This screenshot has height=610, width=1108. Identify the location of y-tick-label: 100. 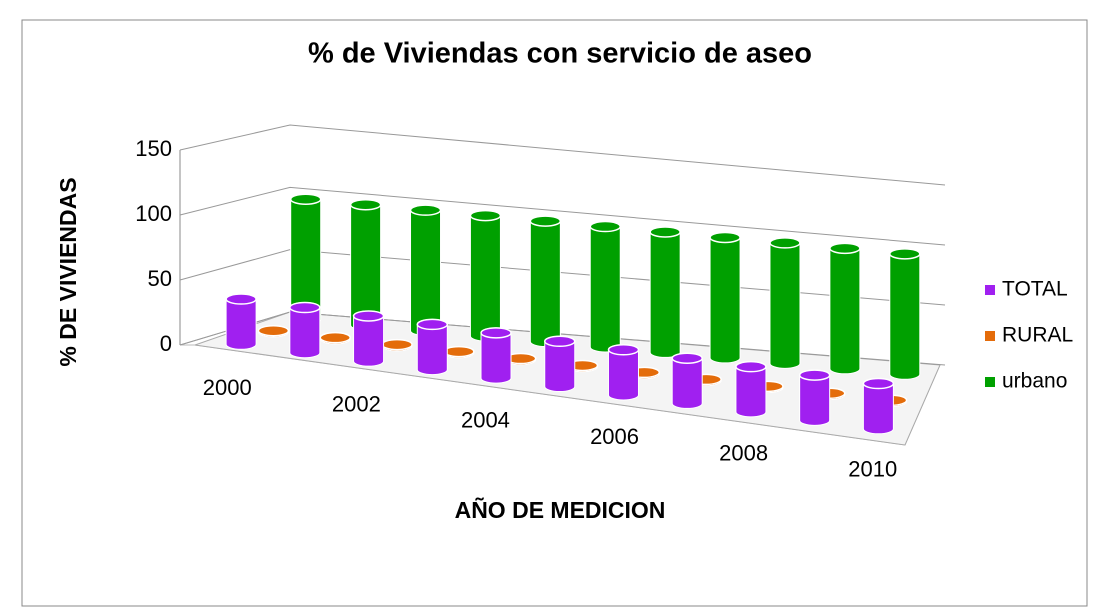
(153, 213).